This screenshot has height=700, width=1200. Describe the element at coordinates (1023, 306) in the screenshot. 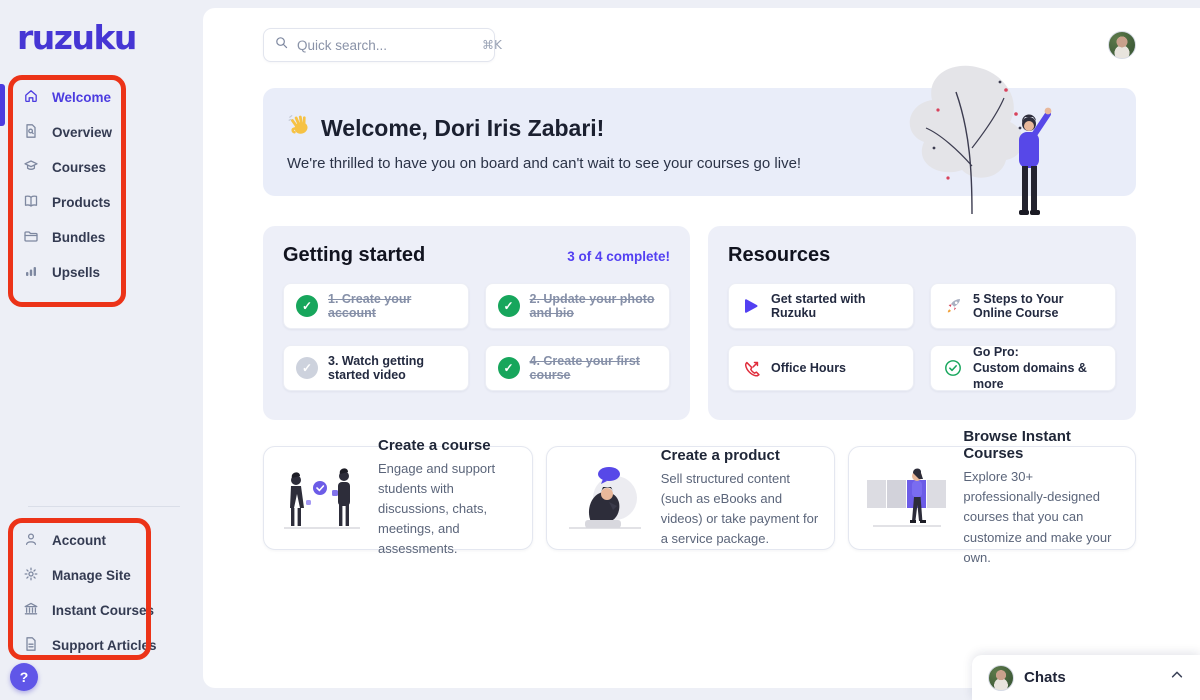

I see `resource-5-steps: 5 Steps to Your Online Course` at that location.